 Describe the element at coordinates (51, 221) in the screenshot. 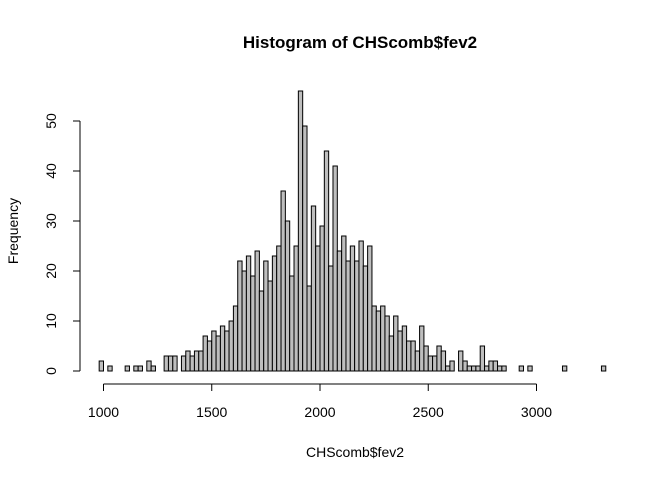

I see `y-tick-label: 30` at that location.